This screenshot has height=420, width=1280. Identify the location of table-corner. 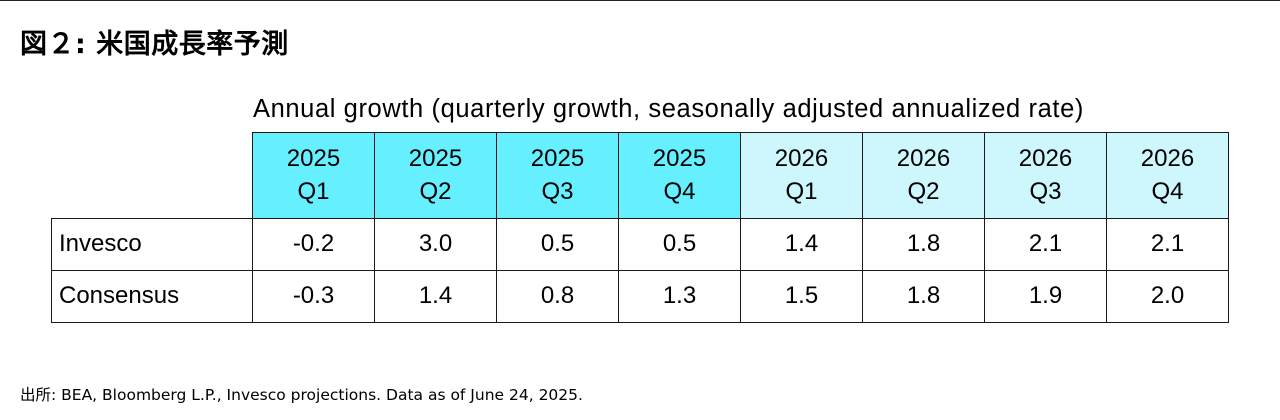
(152, 175).